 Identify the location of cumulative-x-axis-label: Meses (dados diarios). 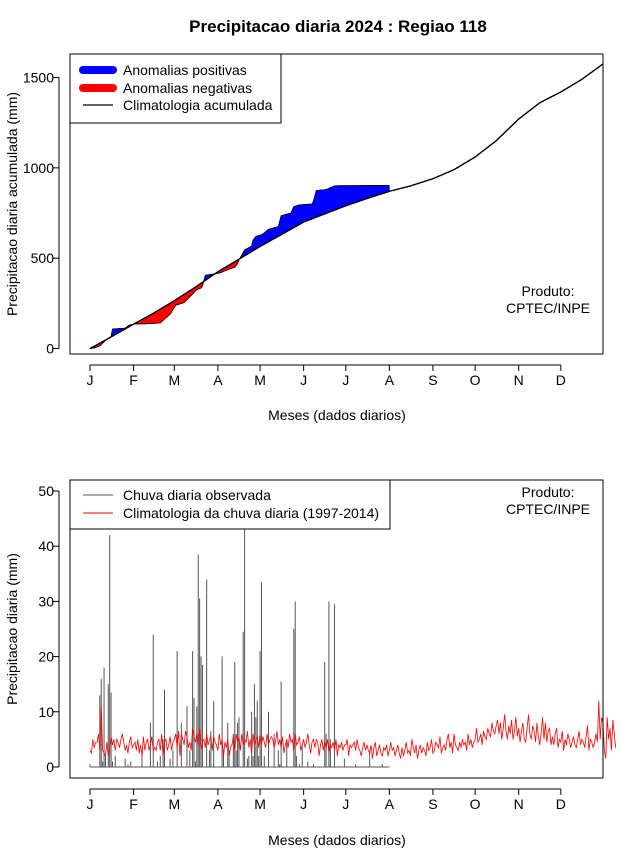
(337, 415).